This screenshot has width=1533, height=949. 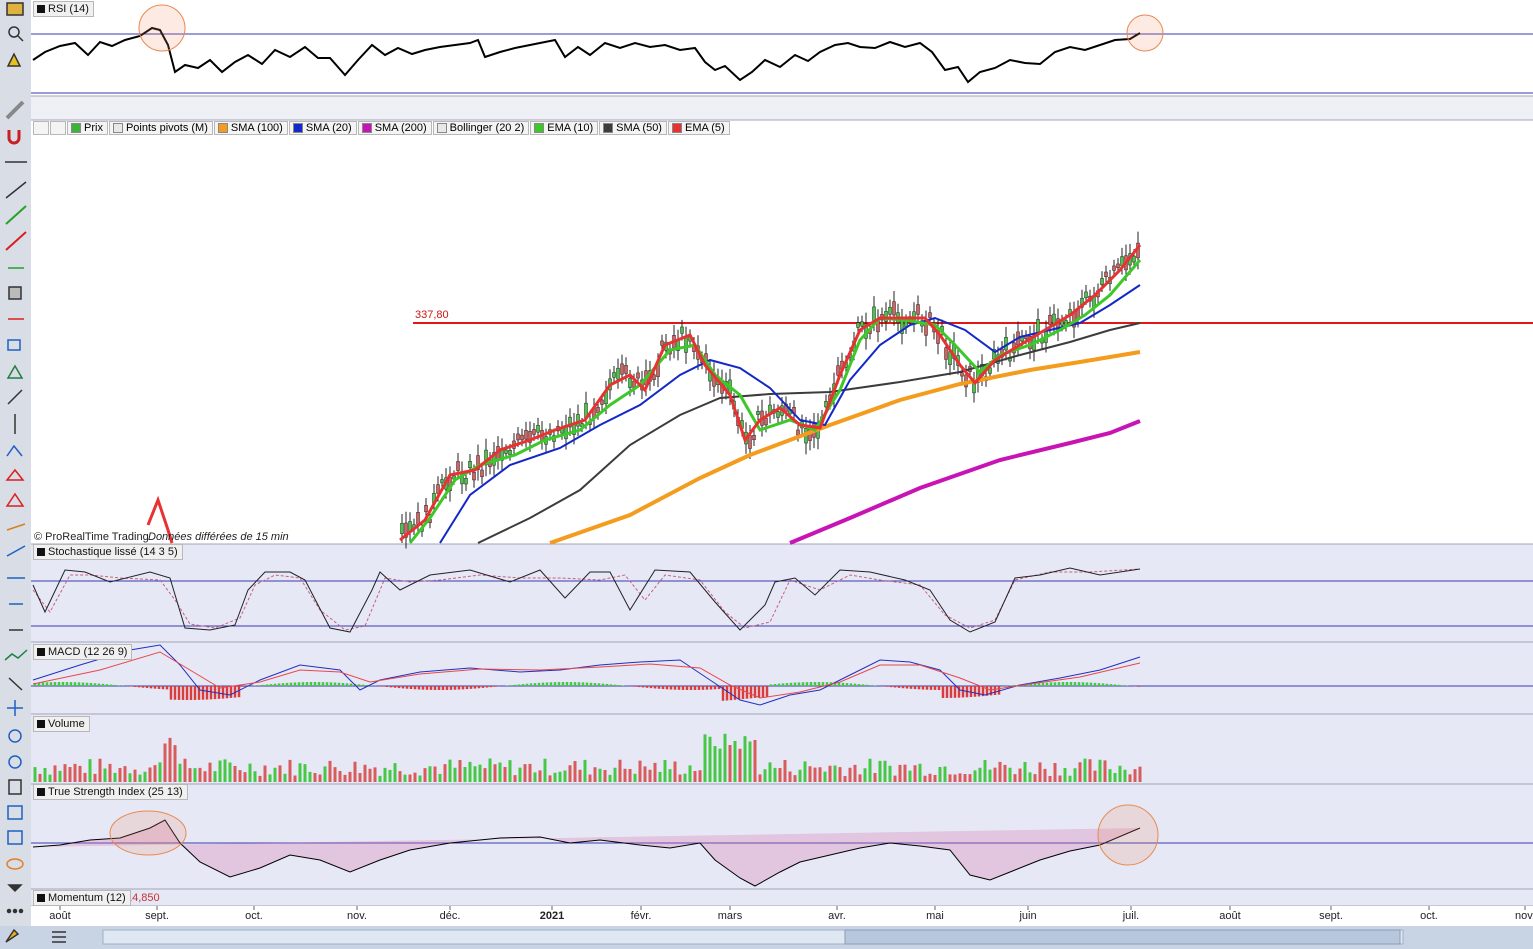 I want to click on macd-line, so click(x=586, y=675).